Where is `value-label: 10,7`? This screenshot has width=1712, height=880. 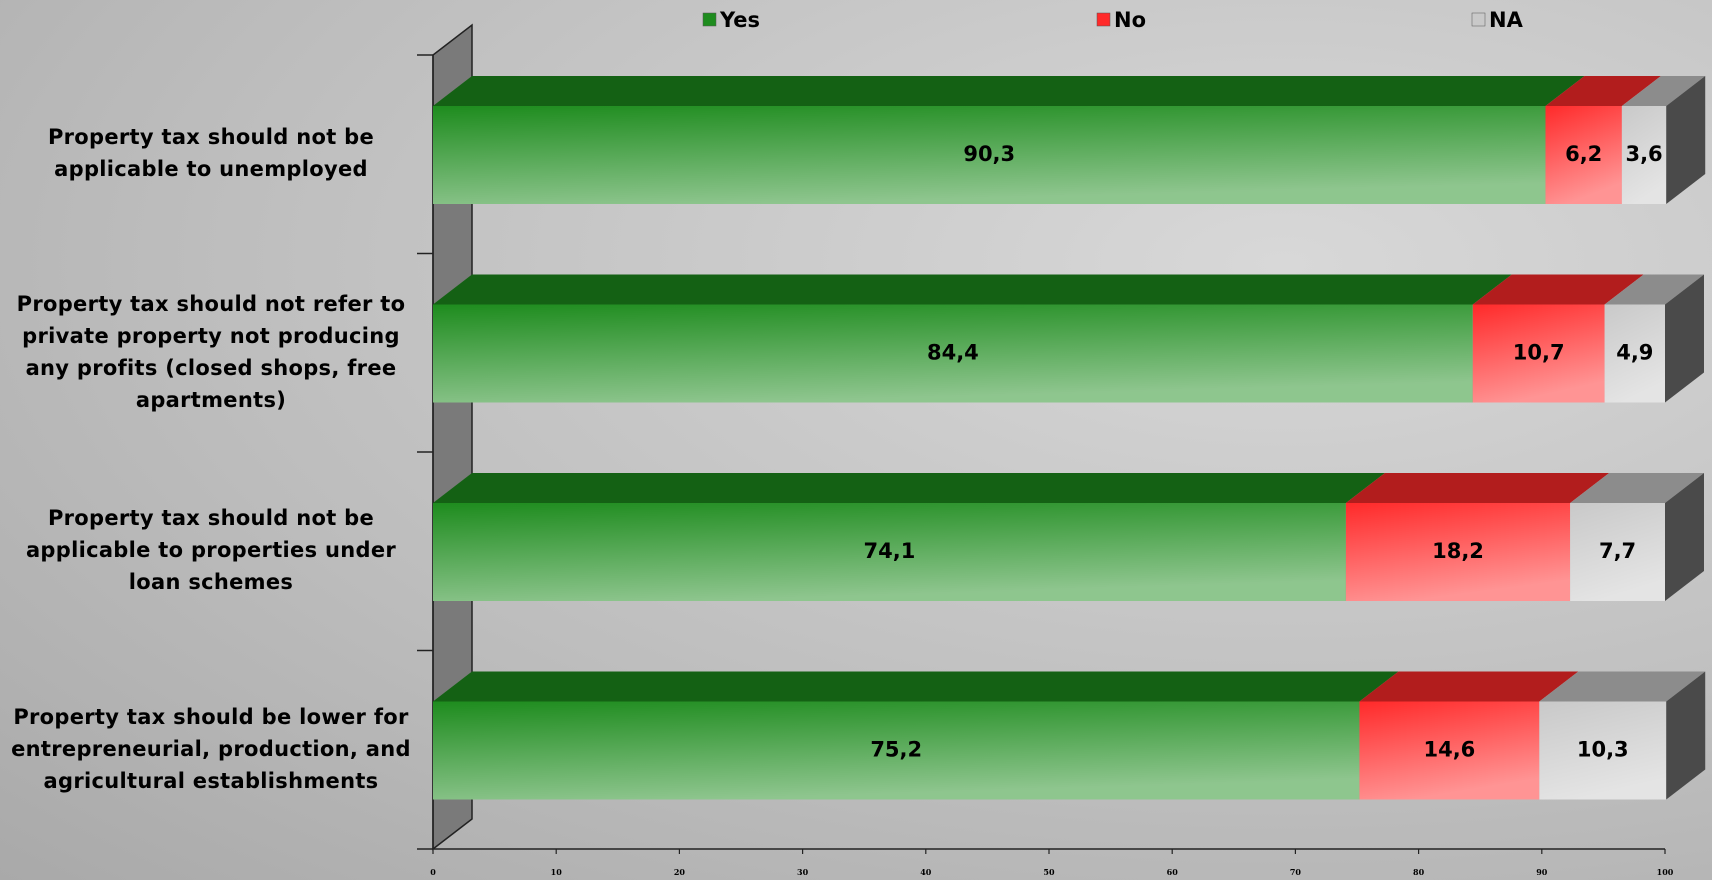 value-label: 10,7 is located at coordinates (1539, 353).